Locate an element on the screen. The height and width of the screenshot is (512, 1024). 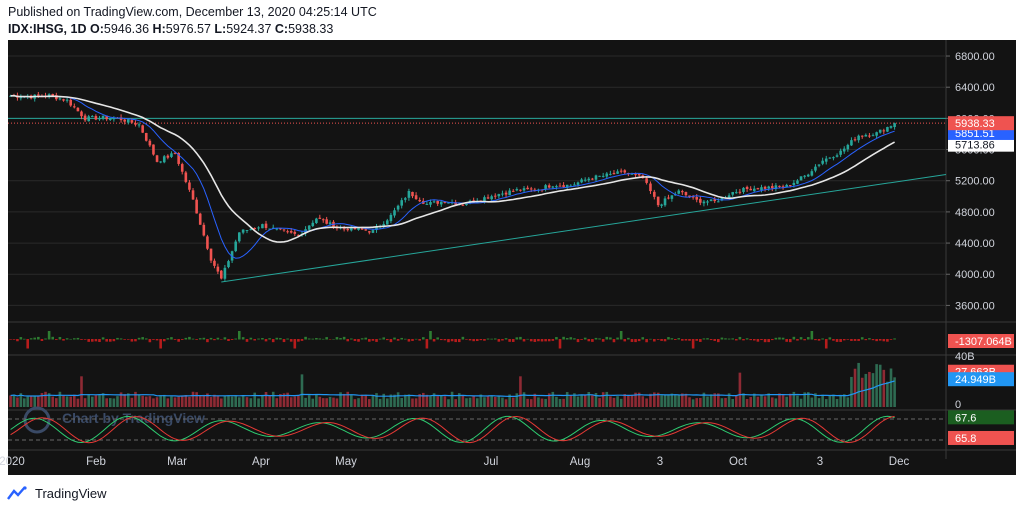
oscillator-d-value-tag-box is located at coordinates (981, 437).